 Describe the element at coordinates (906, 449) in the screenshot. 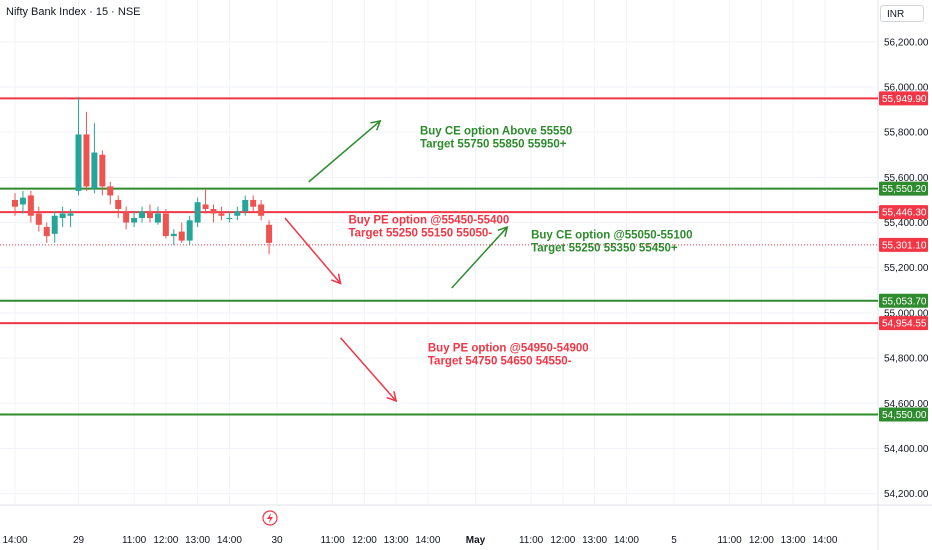

I see `y-tick-label: 54,400.00` at that location.